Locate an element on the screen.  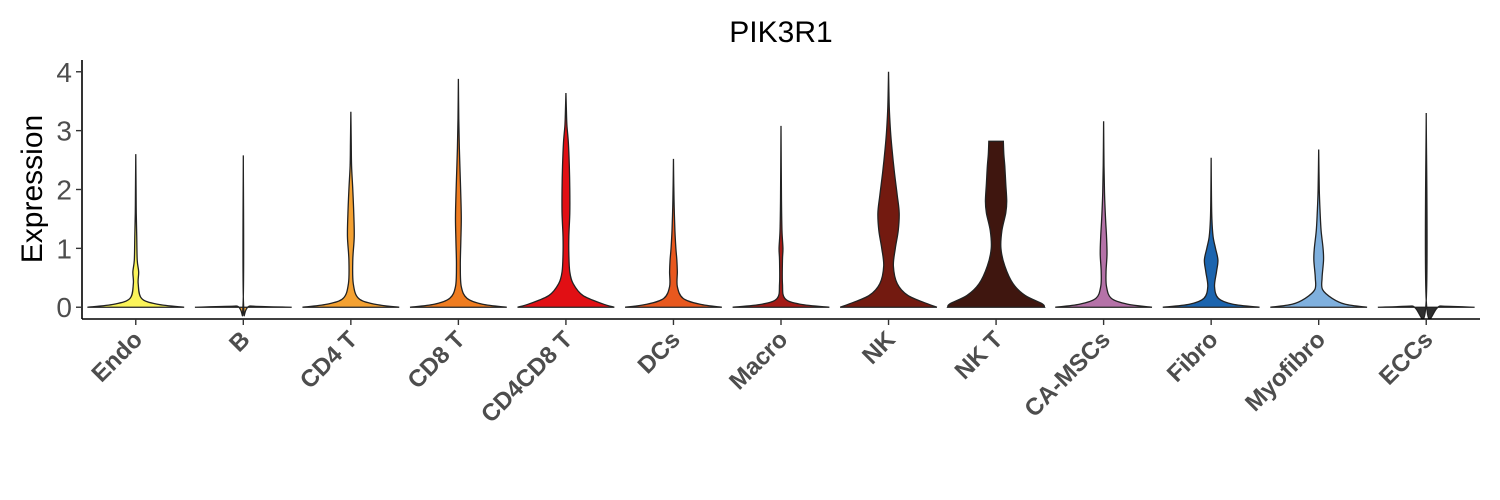
x-tick-label: Macro is located at coordinates (758, 360).